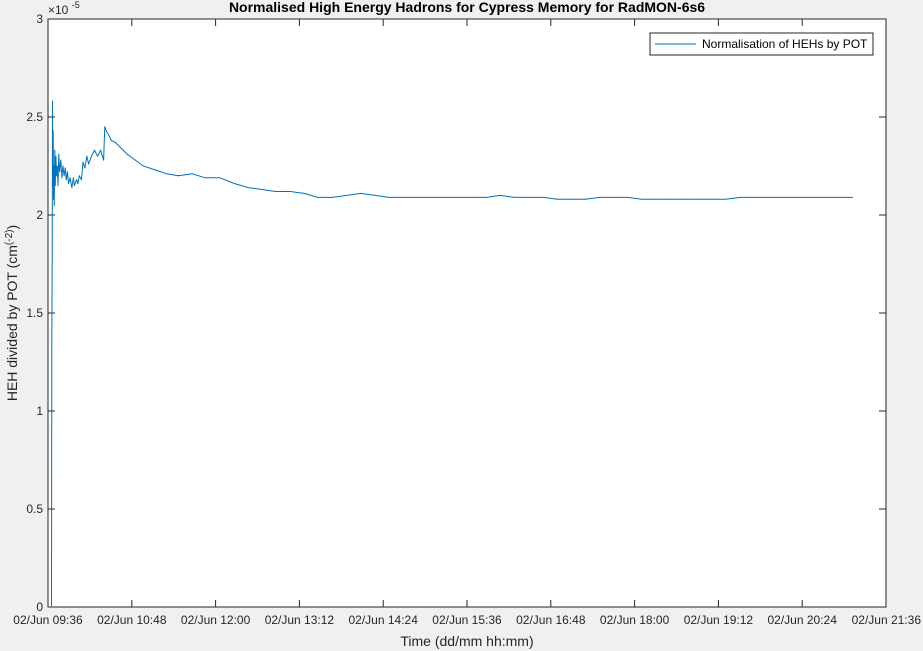 The width and height of the screenshot is (923, 651). I want to click on y-axis-label-suffix: ), so click(12, 227).